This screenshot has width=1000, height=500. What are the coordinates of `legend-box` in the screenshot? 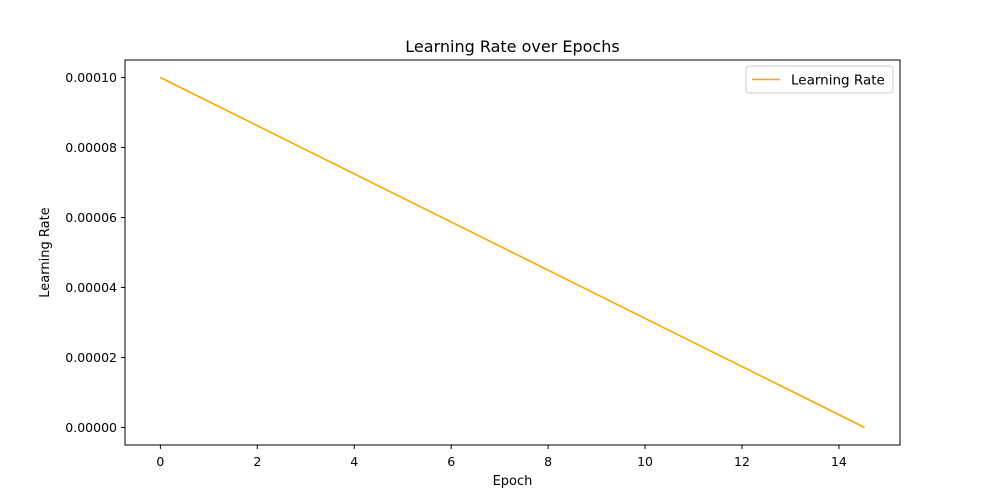 It's located at (819, 79).